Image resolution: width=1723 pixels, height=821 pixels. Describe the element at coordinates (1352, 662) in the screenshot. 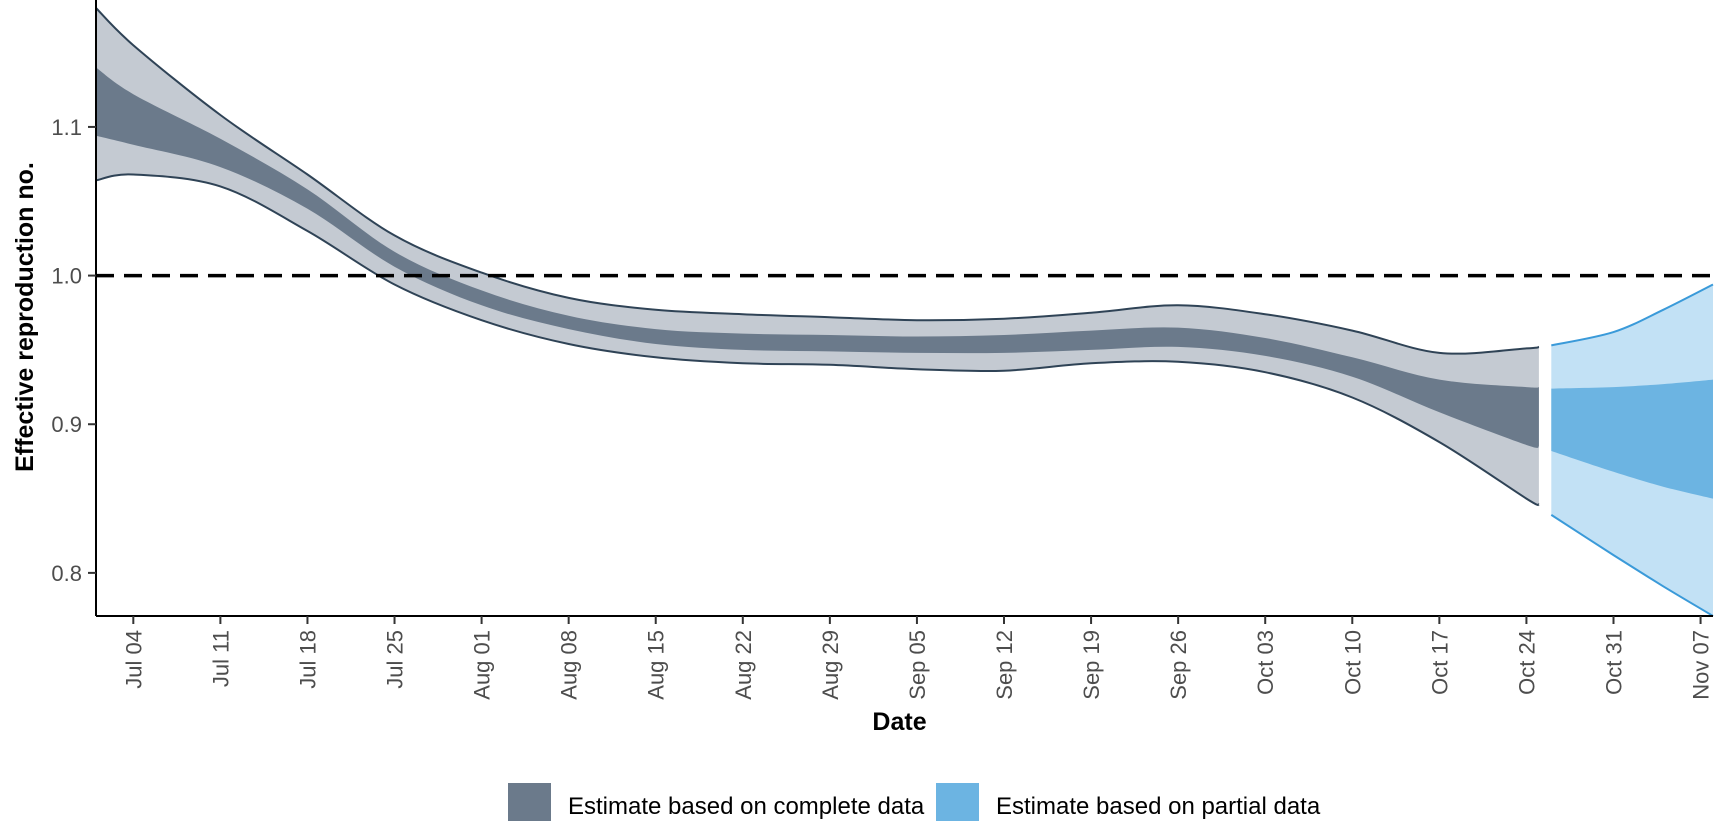

I see `x-tick-label: Oct 10` at that location.